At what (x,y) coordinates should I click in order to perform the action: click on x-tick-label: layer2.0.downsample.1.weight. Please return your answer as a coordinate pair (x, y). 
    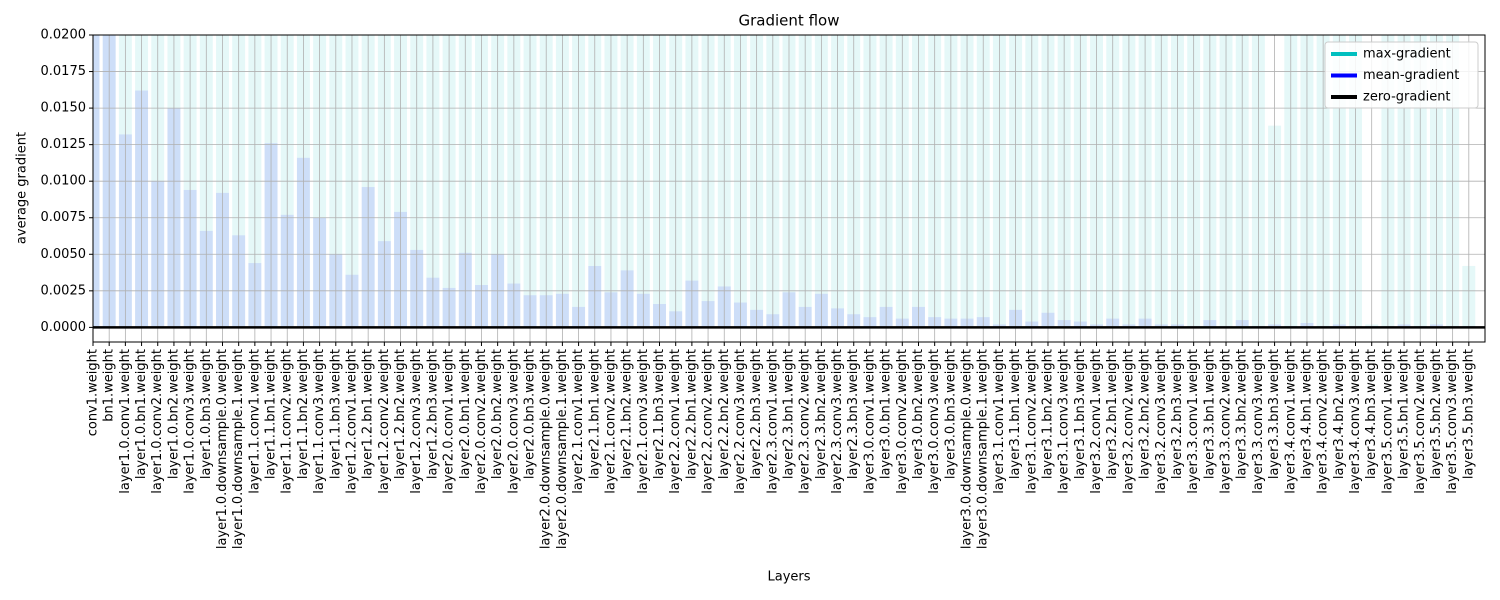
    Looking at the image, I should click on (562, 449).